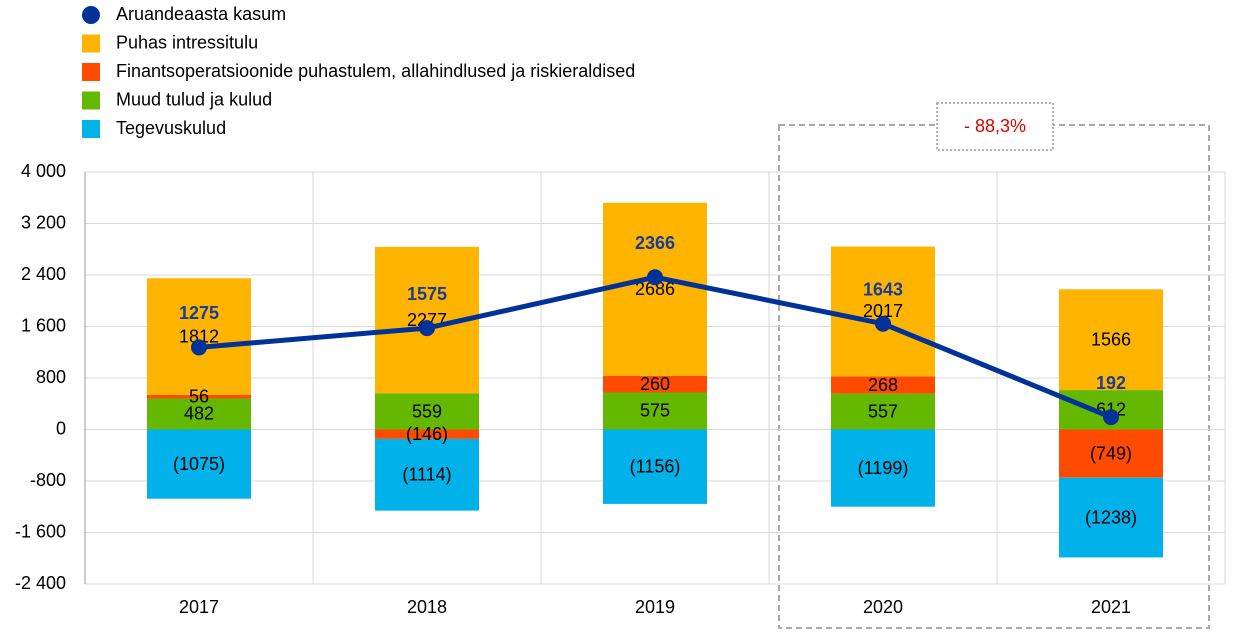 The width and height of the screenshot is (1240, 634). I want to click on value-label: 557, so click(883, 411).